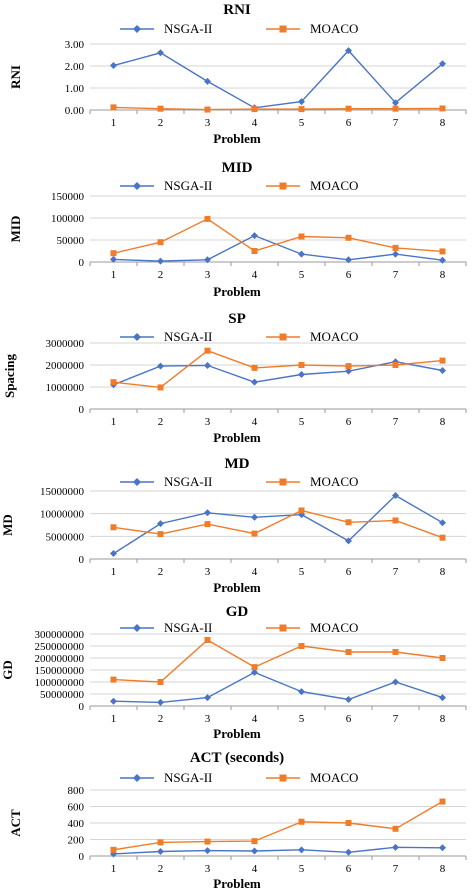  I want to click on y-axis-label: MD, so click(7, 525).